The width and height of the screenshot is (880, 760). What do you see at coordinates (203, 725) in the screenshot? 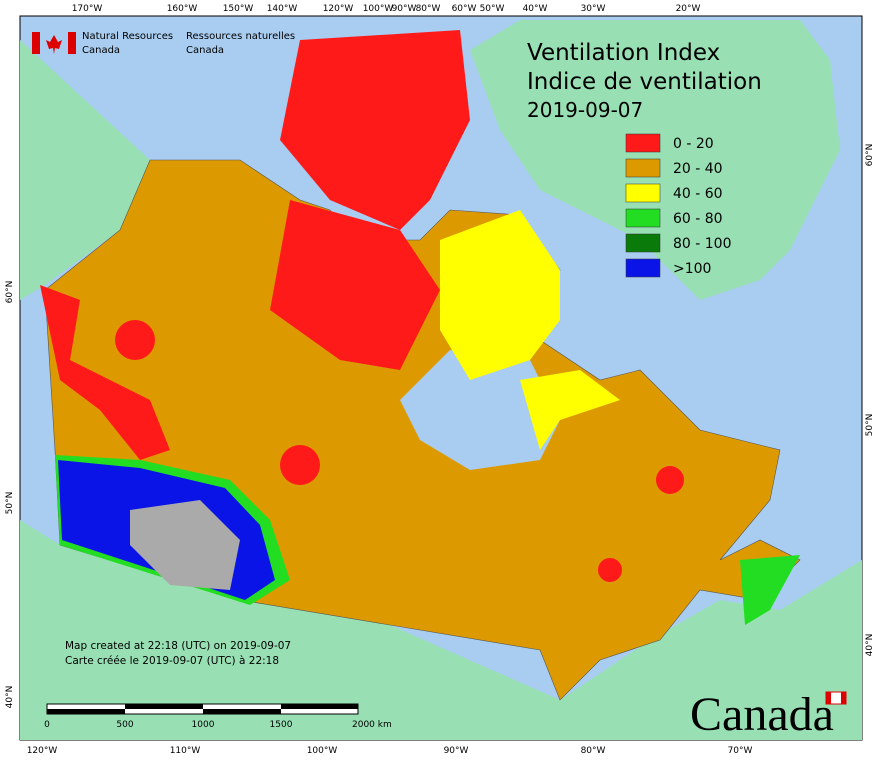
I see `scale-label: 1000` at bounding box center [203, 725].